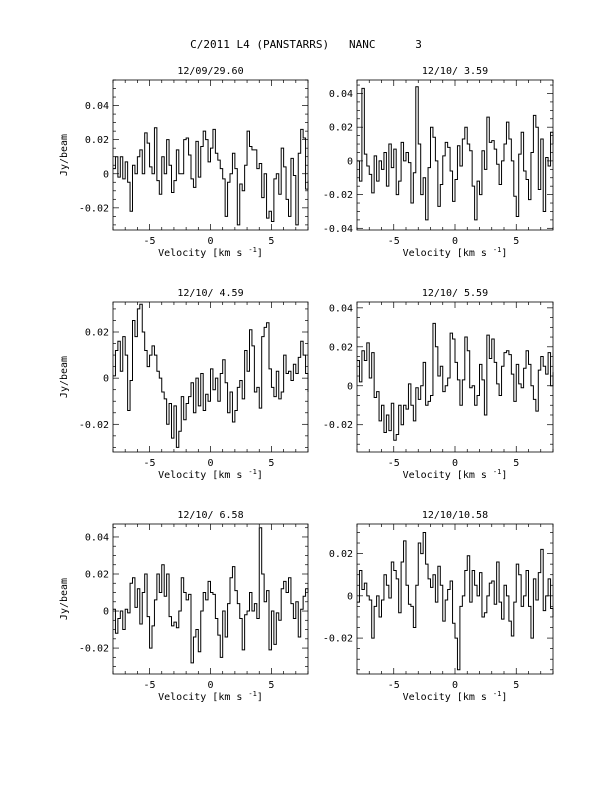 Image resolution: width=612 pixels, height=792 pixels. Describe the element at coordinates (210, 293) in the screenshot. I see `panel-title: 12/10/ 4.59` at that location.